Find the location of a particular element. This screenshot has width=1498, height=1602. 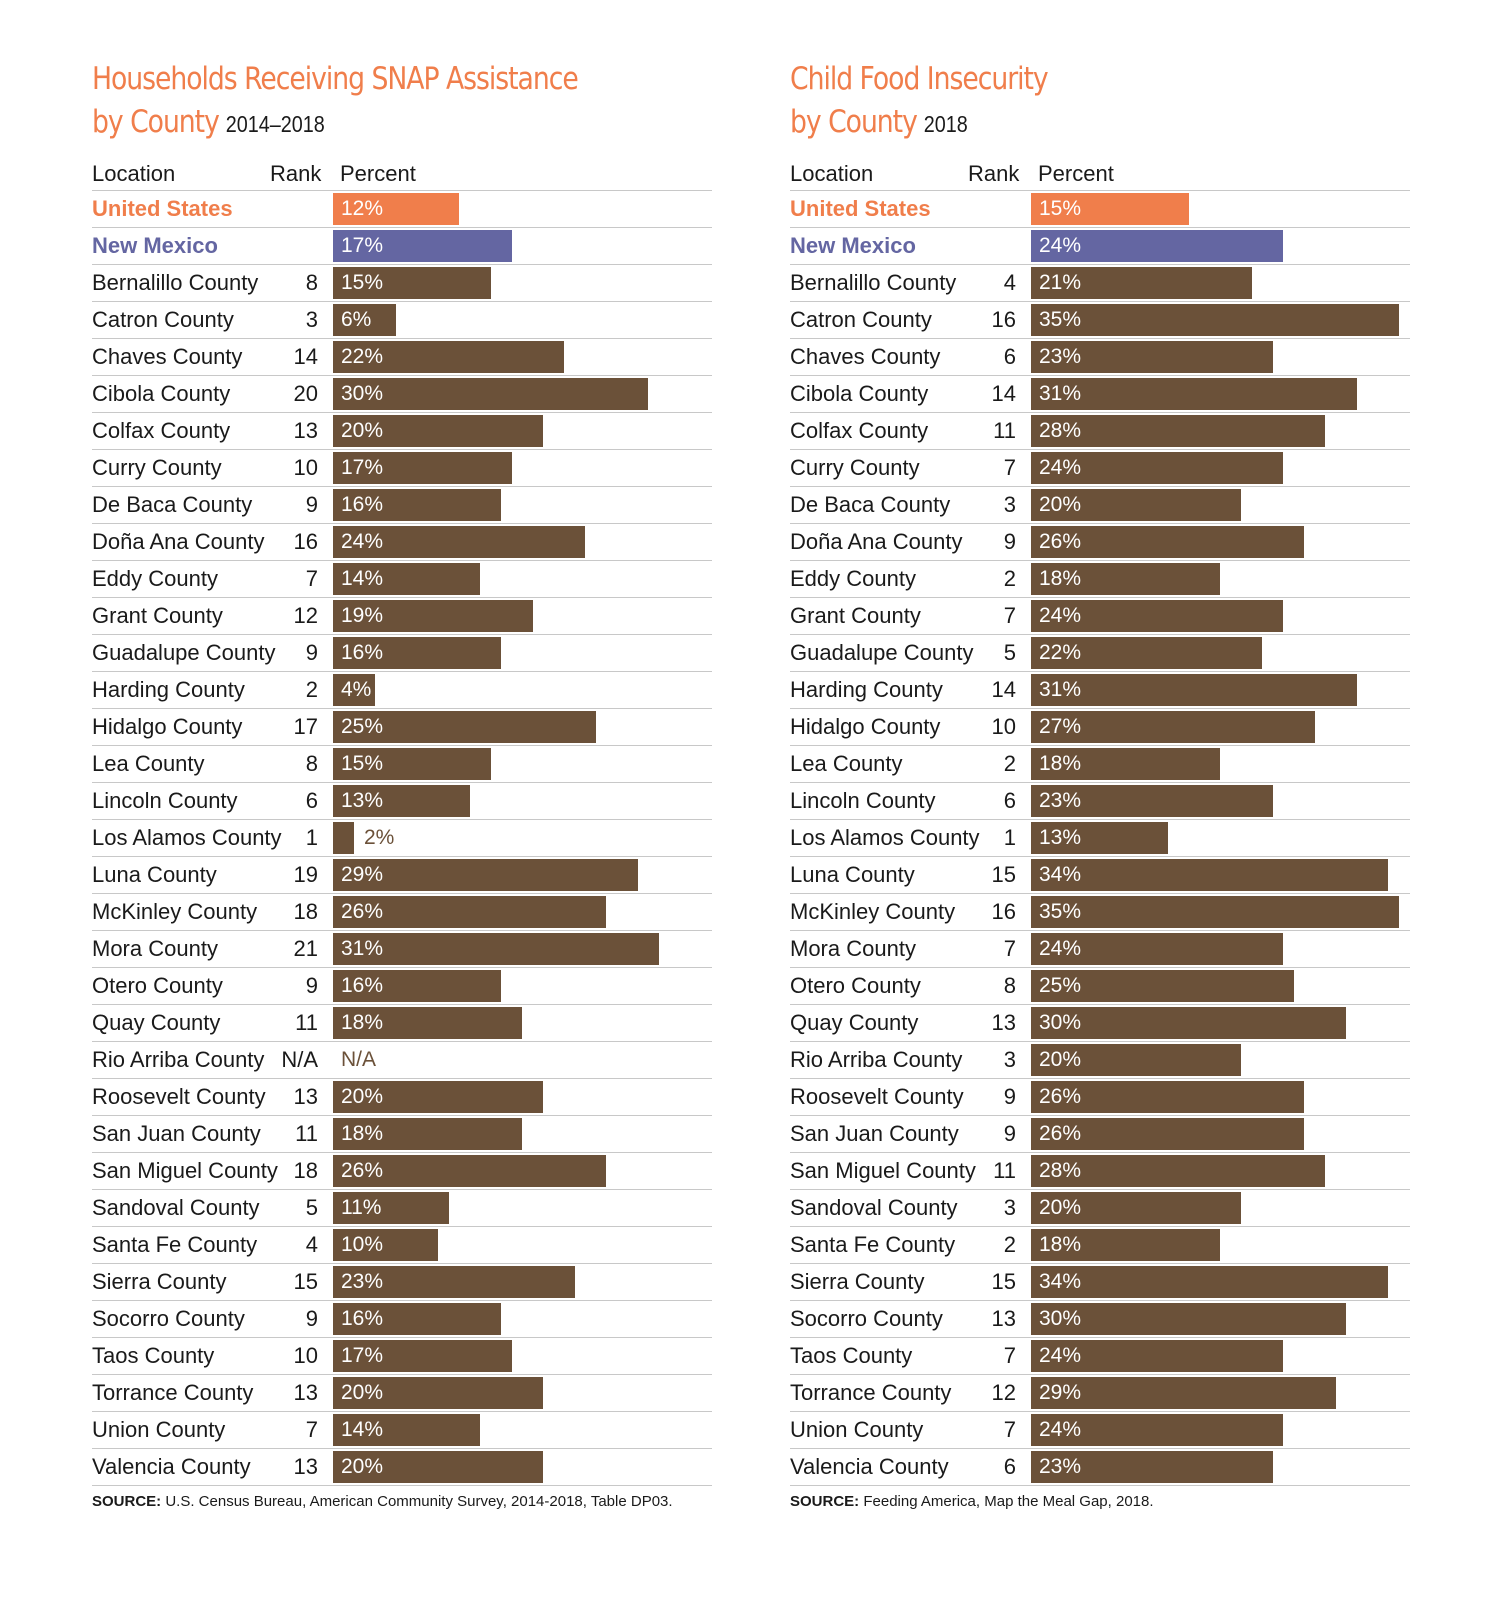

table-row: Harding County 2 4% is located at coordinates (402, 690).